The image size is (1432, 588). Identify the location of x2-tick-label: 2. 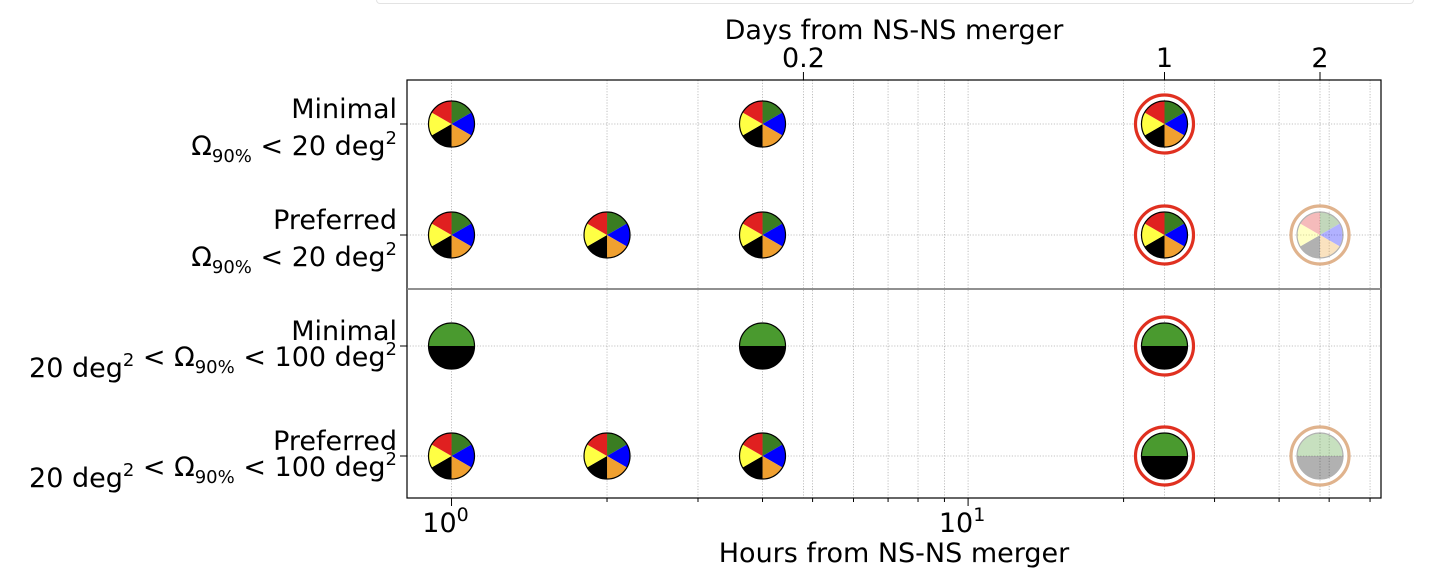
(1319, 58).